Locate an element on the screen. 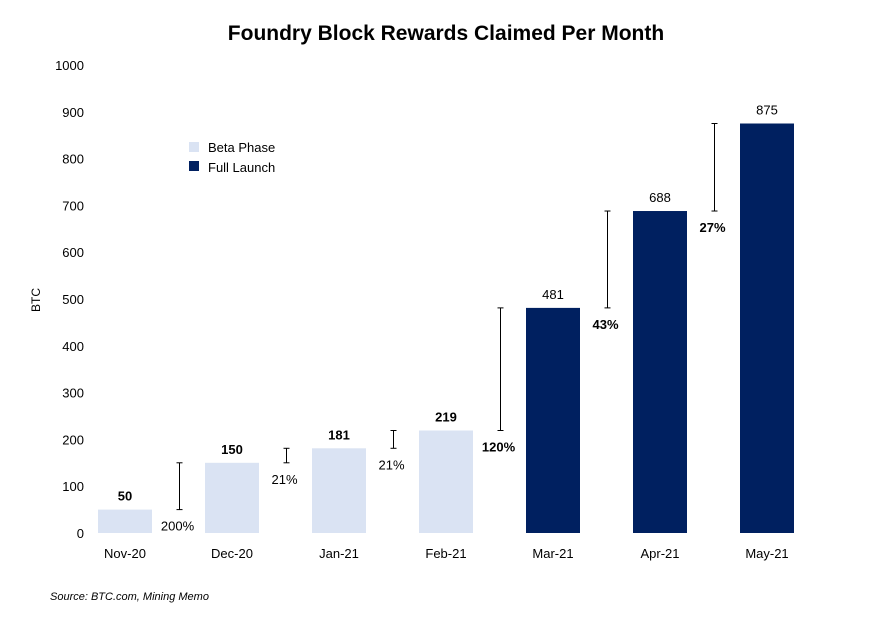  x-tick-label: Apr-21 is located at coordinates (659, 553).